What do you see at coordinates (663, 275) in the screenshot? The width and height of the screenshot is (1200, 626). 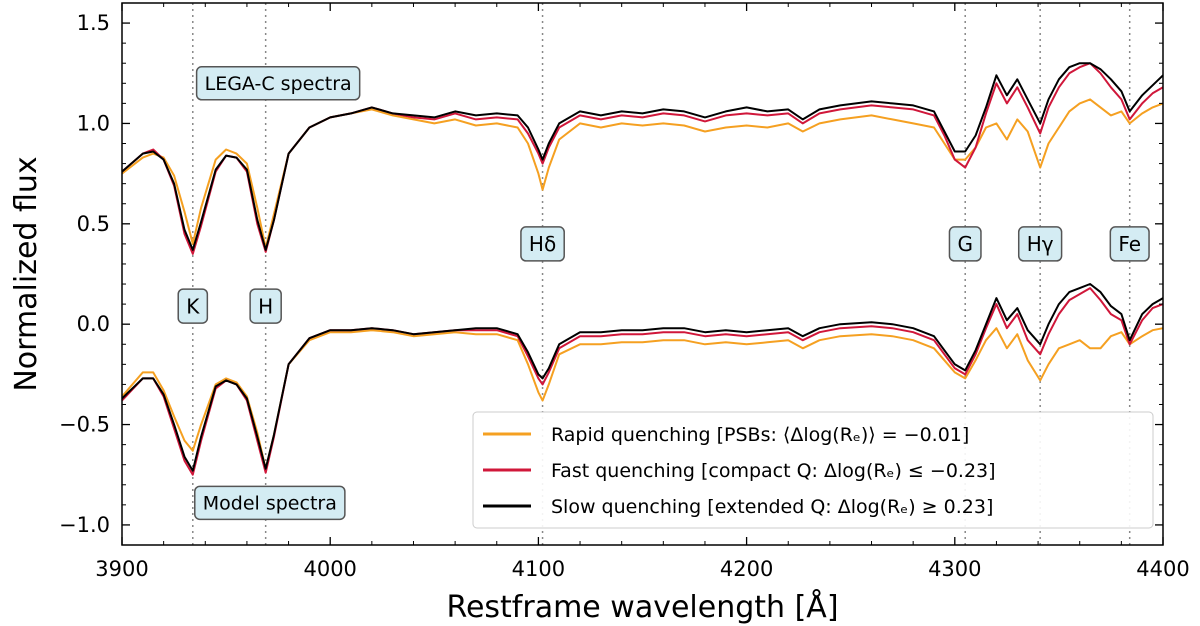 I see `marker-labels: K H Hδ G Hγ Fe` at bounding box center [663, 275].